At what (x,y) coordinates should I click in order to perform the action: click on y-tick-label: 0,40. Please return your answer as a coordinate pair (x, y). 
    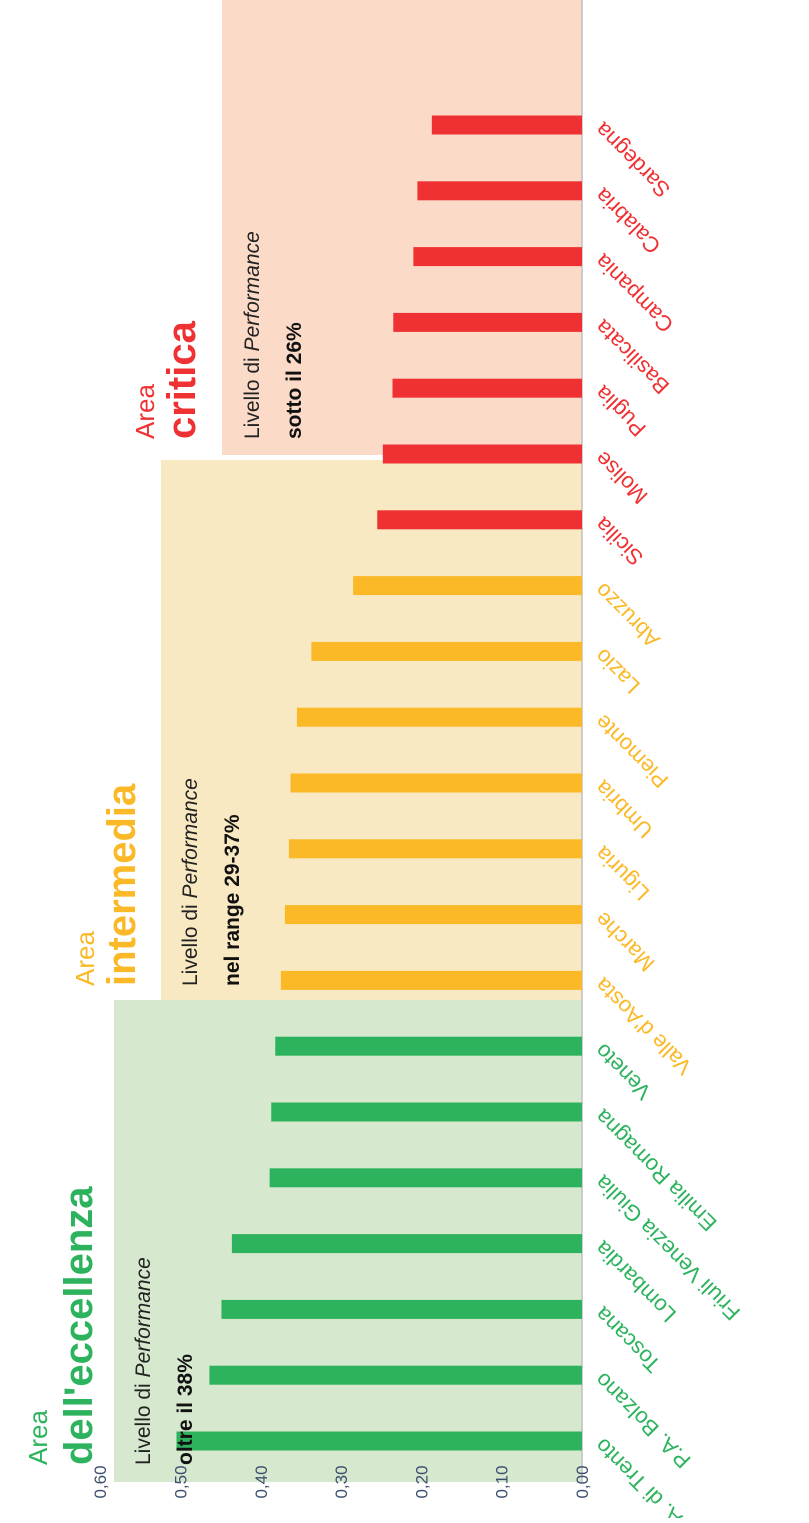
    Looking at the image, I should click on (261, 1481).